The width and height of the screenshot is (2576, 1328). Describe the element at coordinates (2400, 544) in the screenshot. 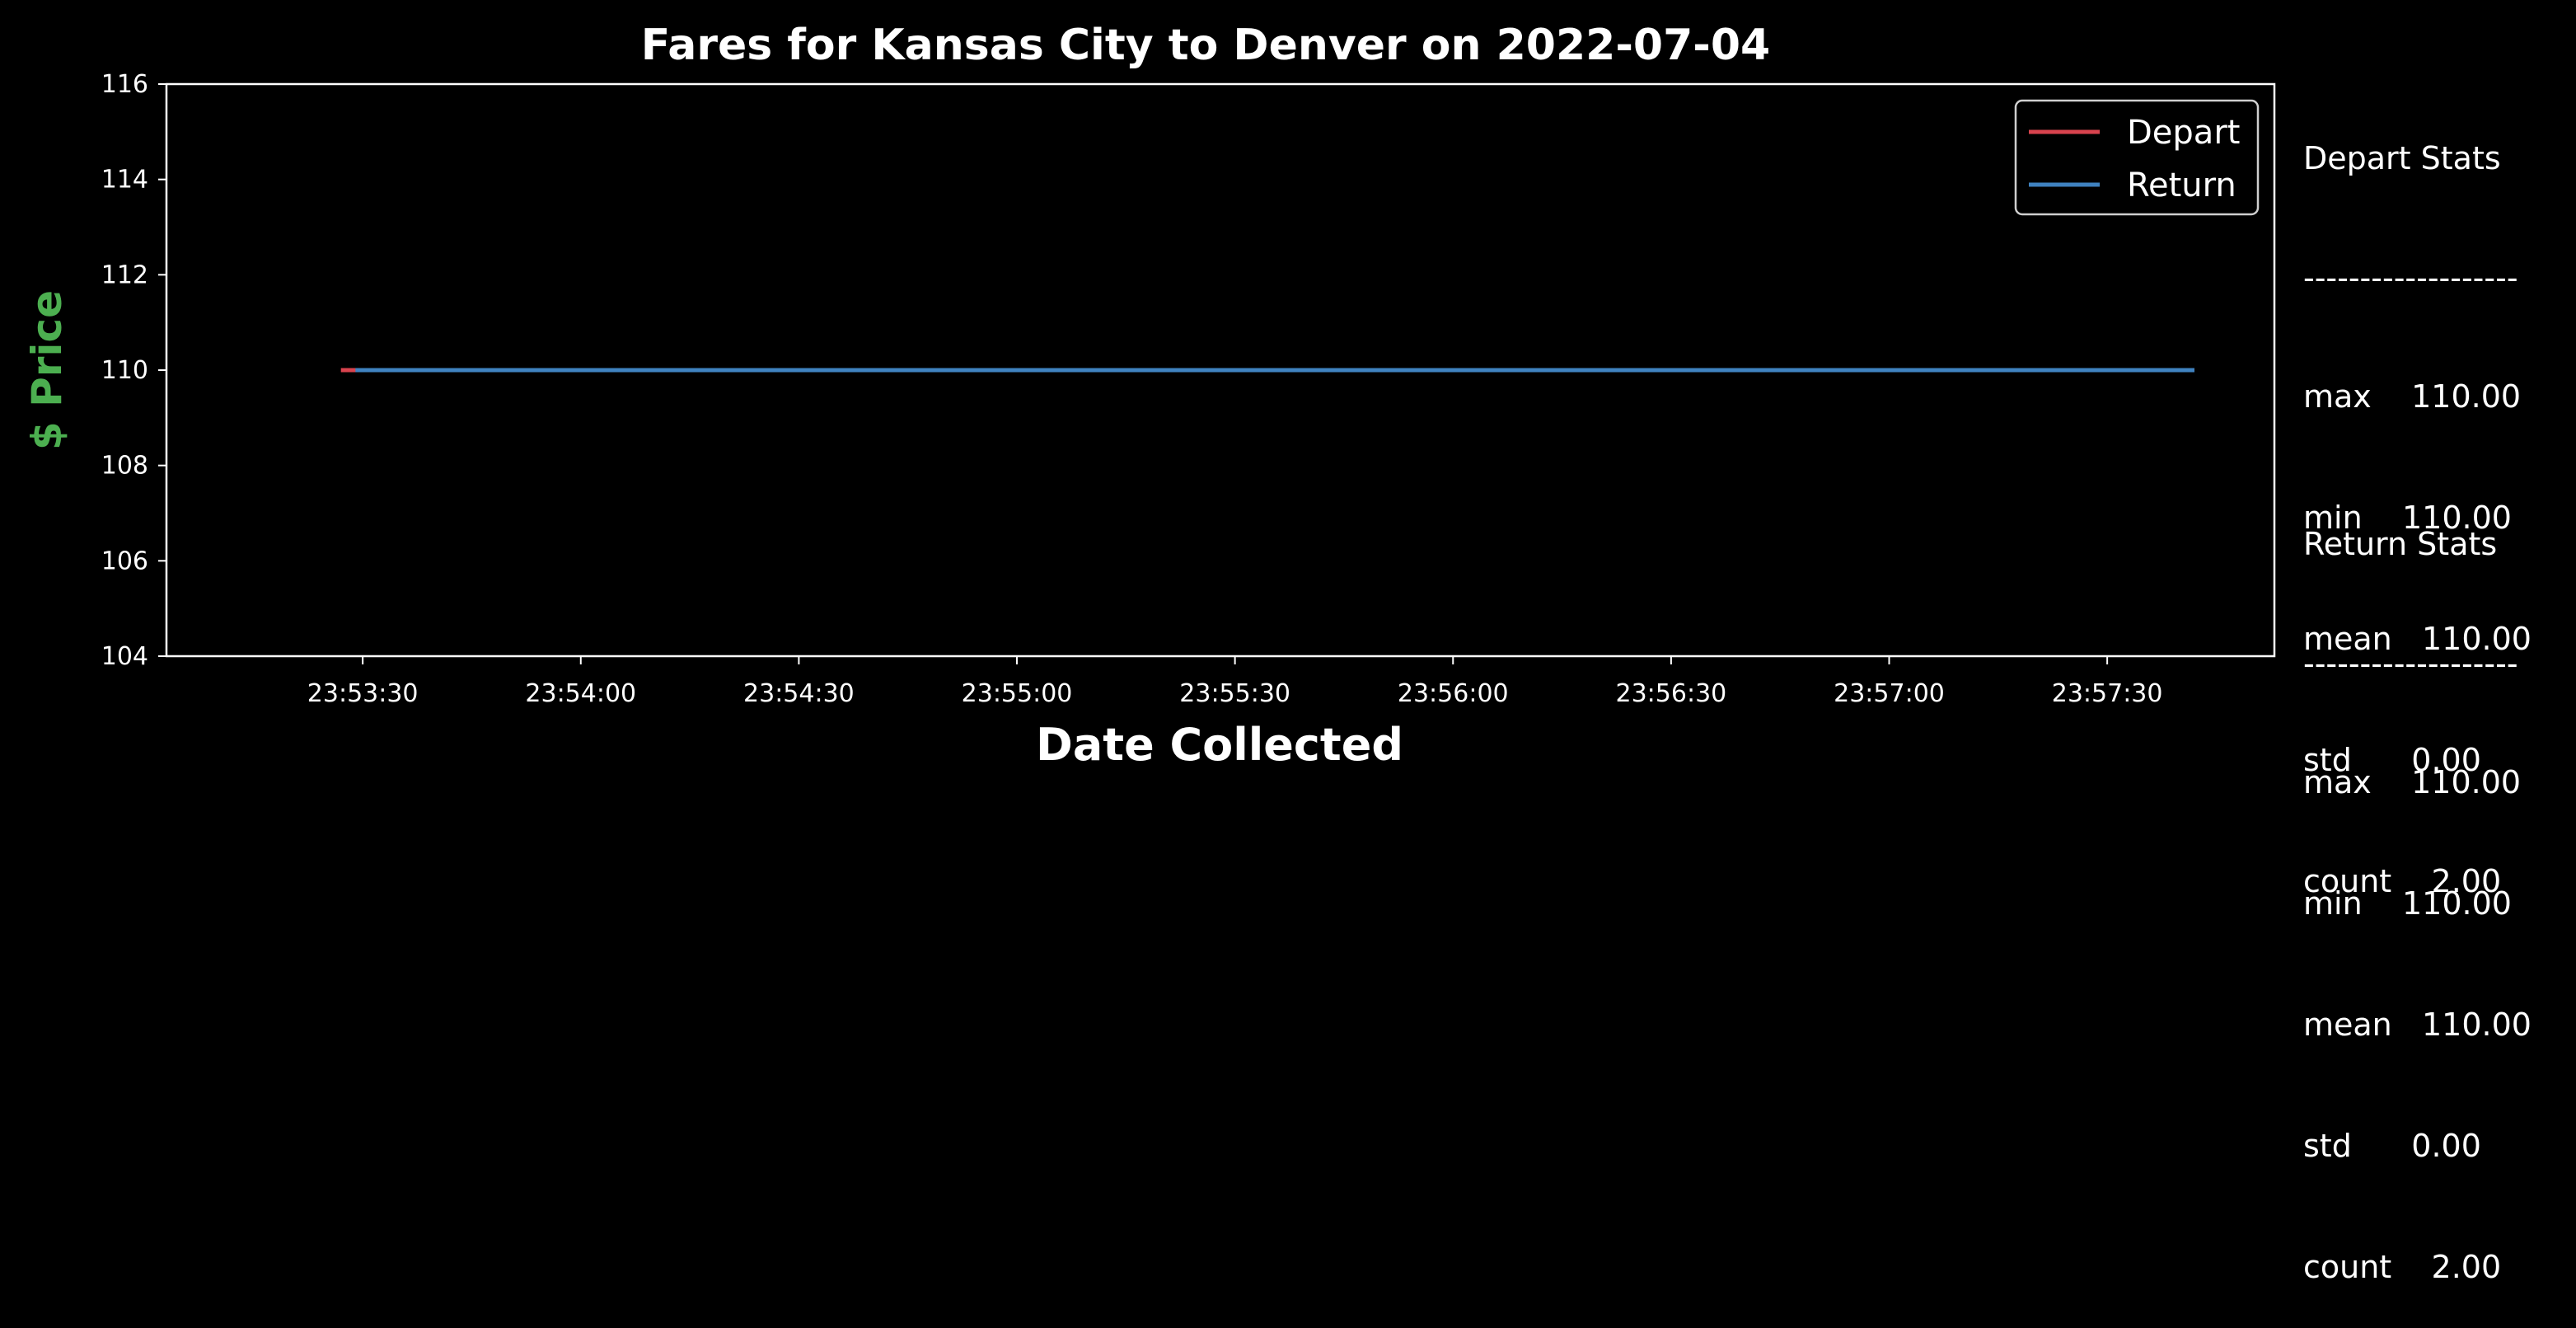

I see `return-stats-title: Return Stats` at that location.